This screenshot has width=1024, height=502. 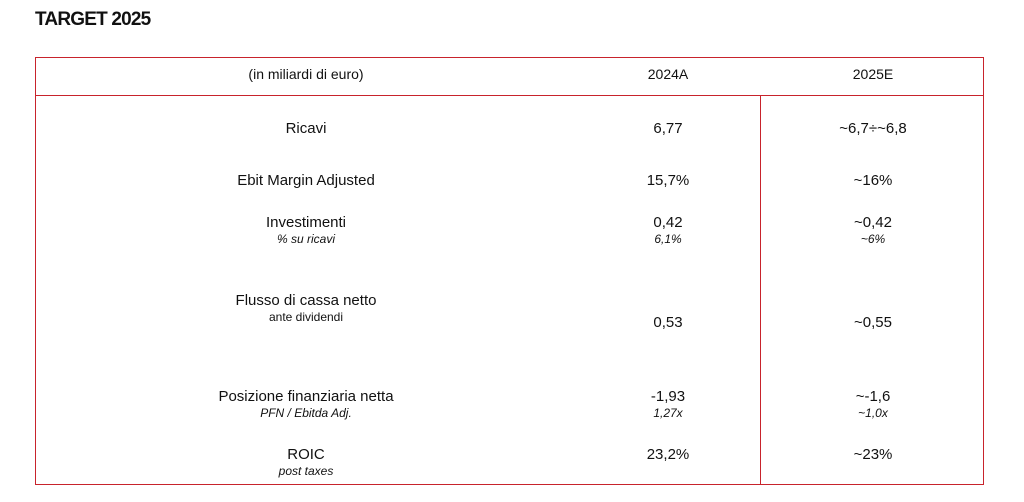 I want to click on value-text: -1,93, so click(x=668, y=396).